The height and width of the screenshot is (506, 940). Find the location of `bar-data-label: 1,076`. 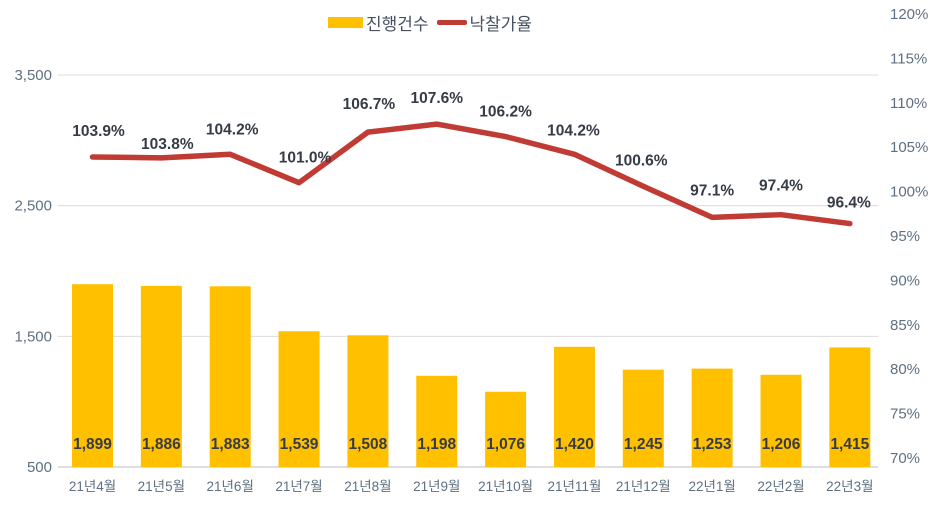

bar-data-label: 1,076 is located at coordinates (505, 444).